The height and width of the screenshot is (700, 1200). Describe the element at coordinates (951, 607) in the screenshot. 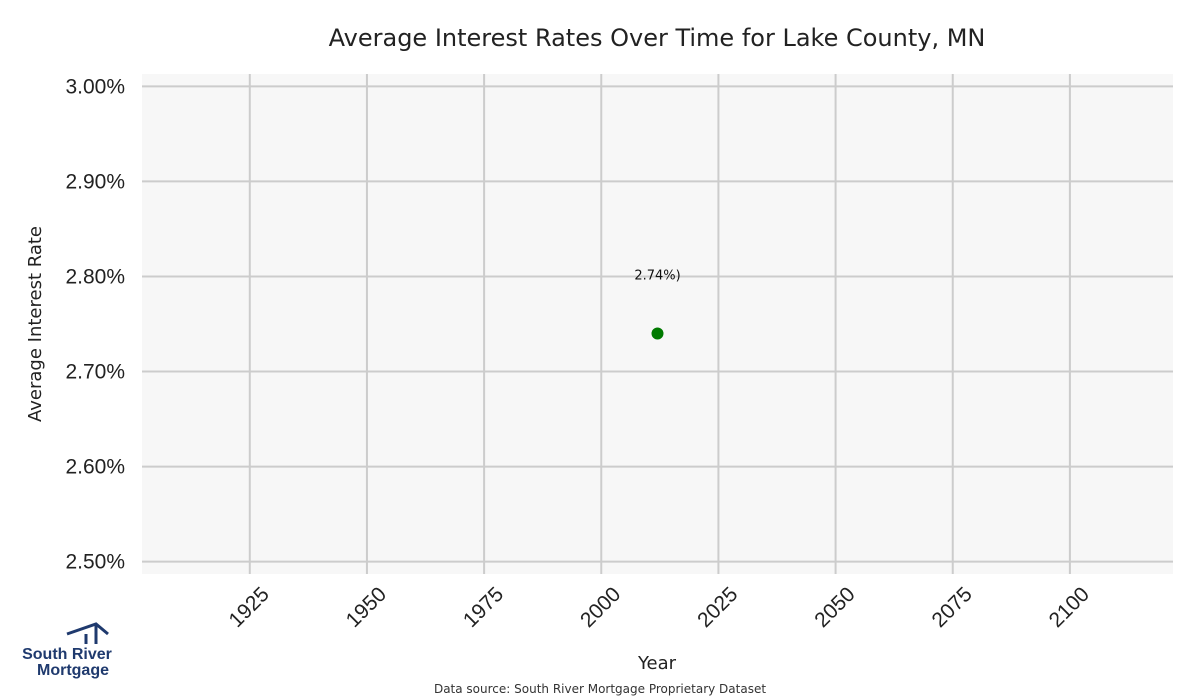

I see `x-tick-label: 2075` at that location.